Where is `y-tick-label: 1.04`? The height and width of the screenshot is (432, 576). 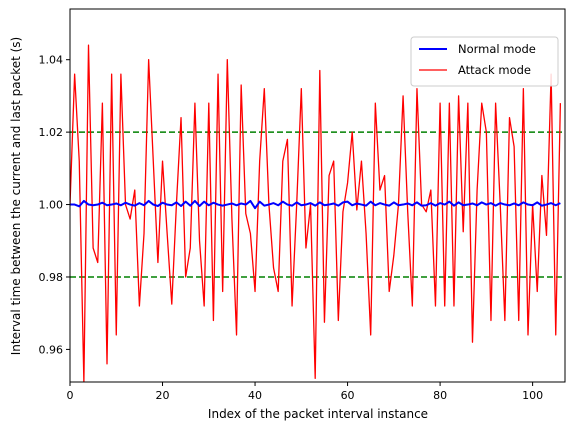 y-tick-label: 1.04 is located at coordinates (51, 60).